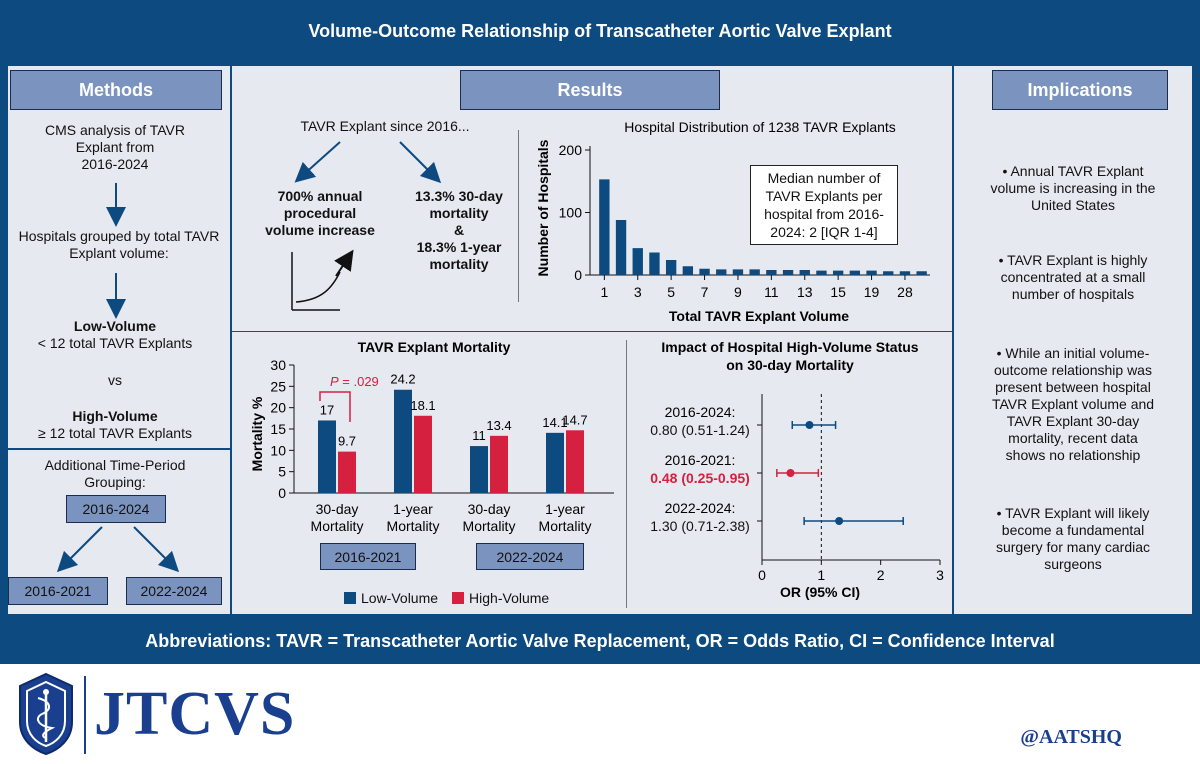 This screenshot has height=764, width=1200. Describe the element at coordinates (530, 556) in the screenshot. I see `mortality-period-box-2022-2024: 2022-2024` at that location.